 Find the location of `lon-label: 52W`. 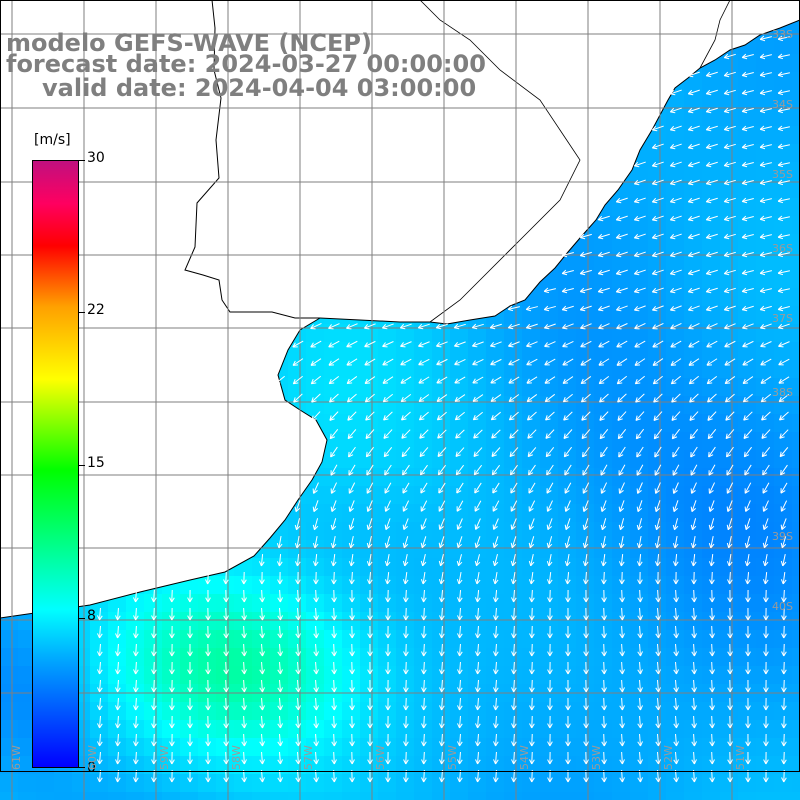

lon-label: 52W is located at coordinates (668, 757).